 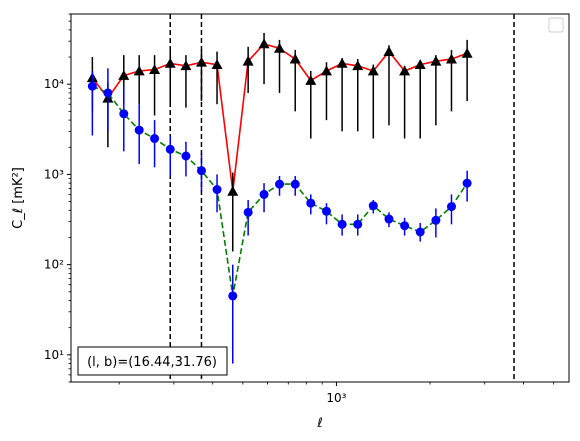 What do you see at coordinates (54, 265) in the screenshot?
I see `y-tick-label: 10²` at bounding box center [54, 265].